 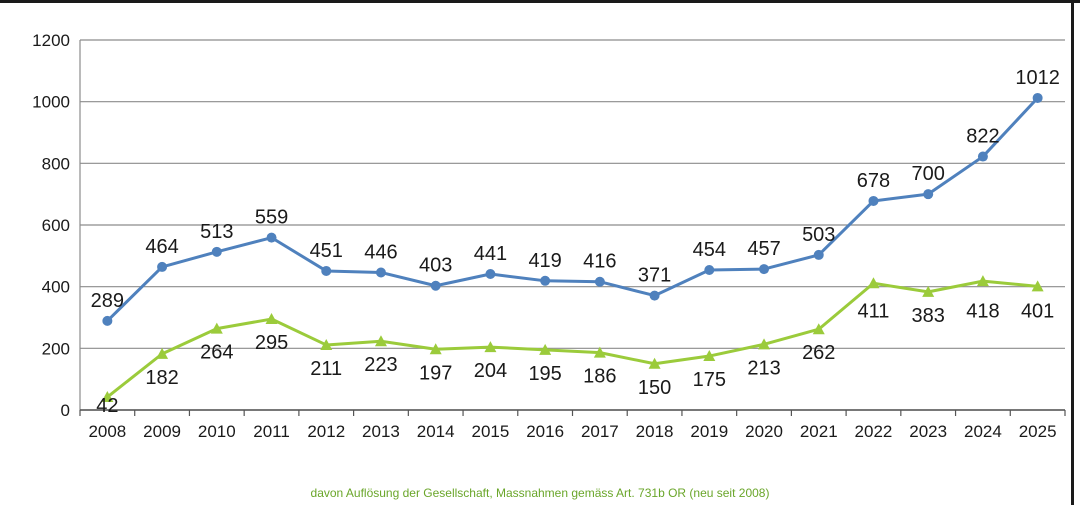 I want to click on data-label: 678, so click(x=873, y=181).